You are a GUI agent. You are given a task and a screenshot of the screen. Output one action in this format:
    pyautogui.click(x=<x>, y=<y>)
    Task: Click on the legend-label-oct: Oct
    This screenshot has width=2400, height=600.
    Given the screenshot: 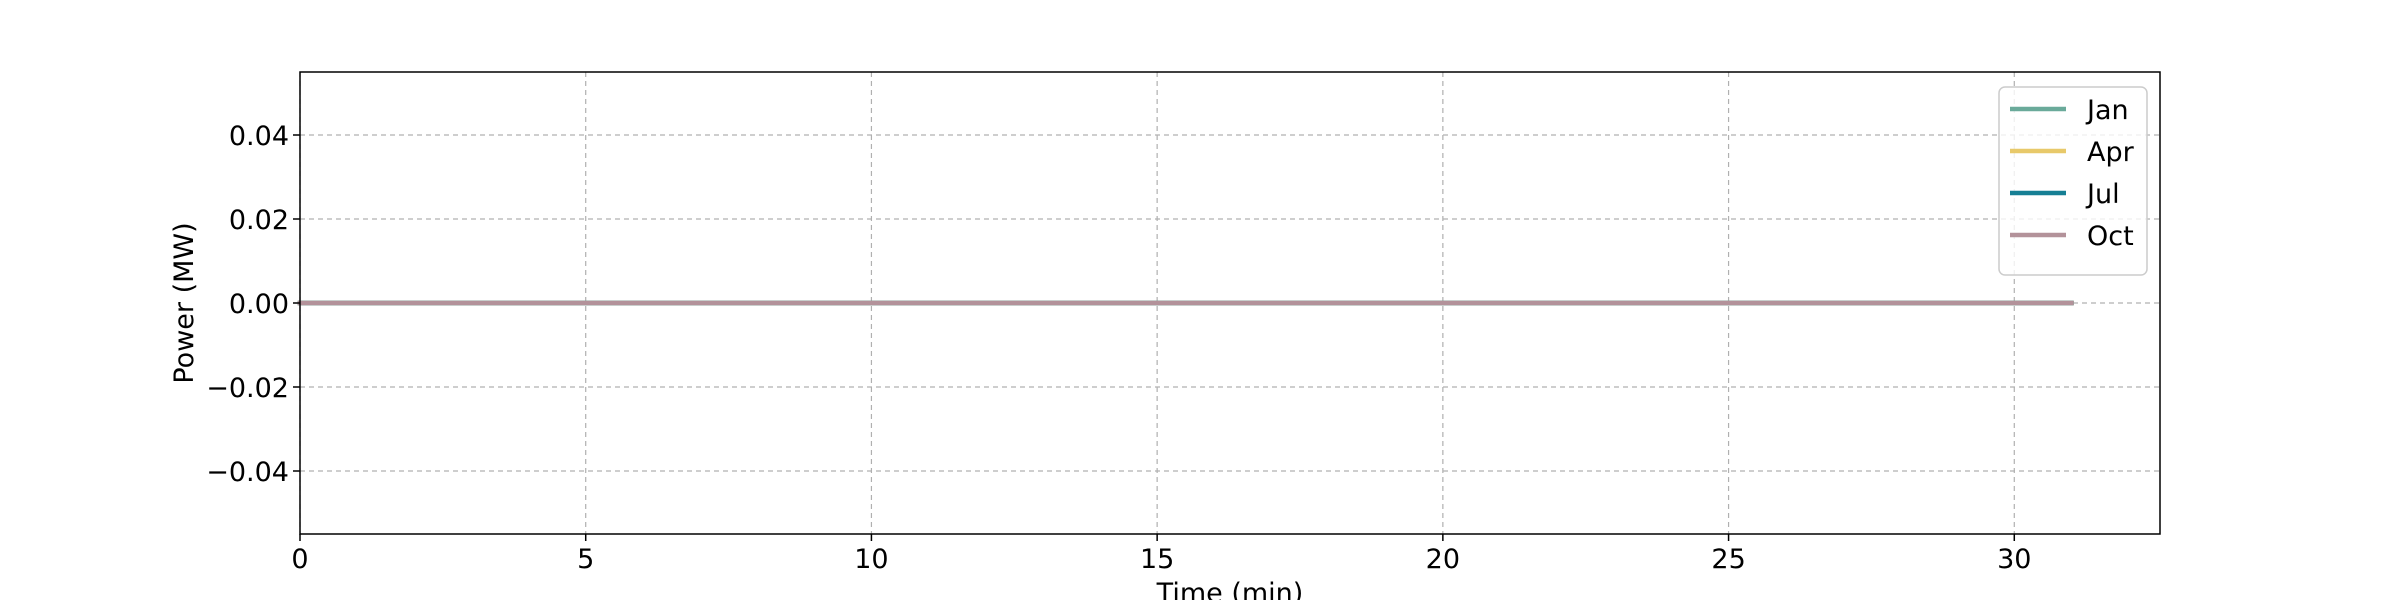 What is the action you would take?
    pyautogui.click(x=2110, y=236)
    